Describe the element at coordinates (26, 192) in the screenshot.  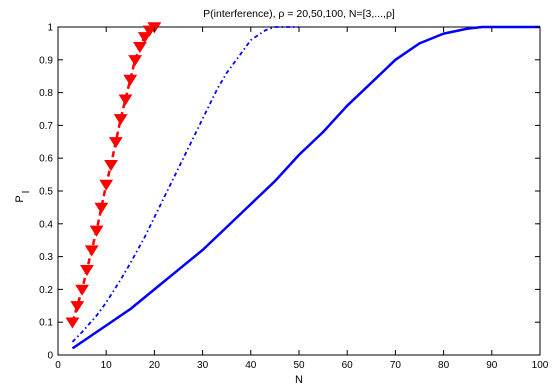
I see `y-axis-label-subscript: I` at that location.